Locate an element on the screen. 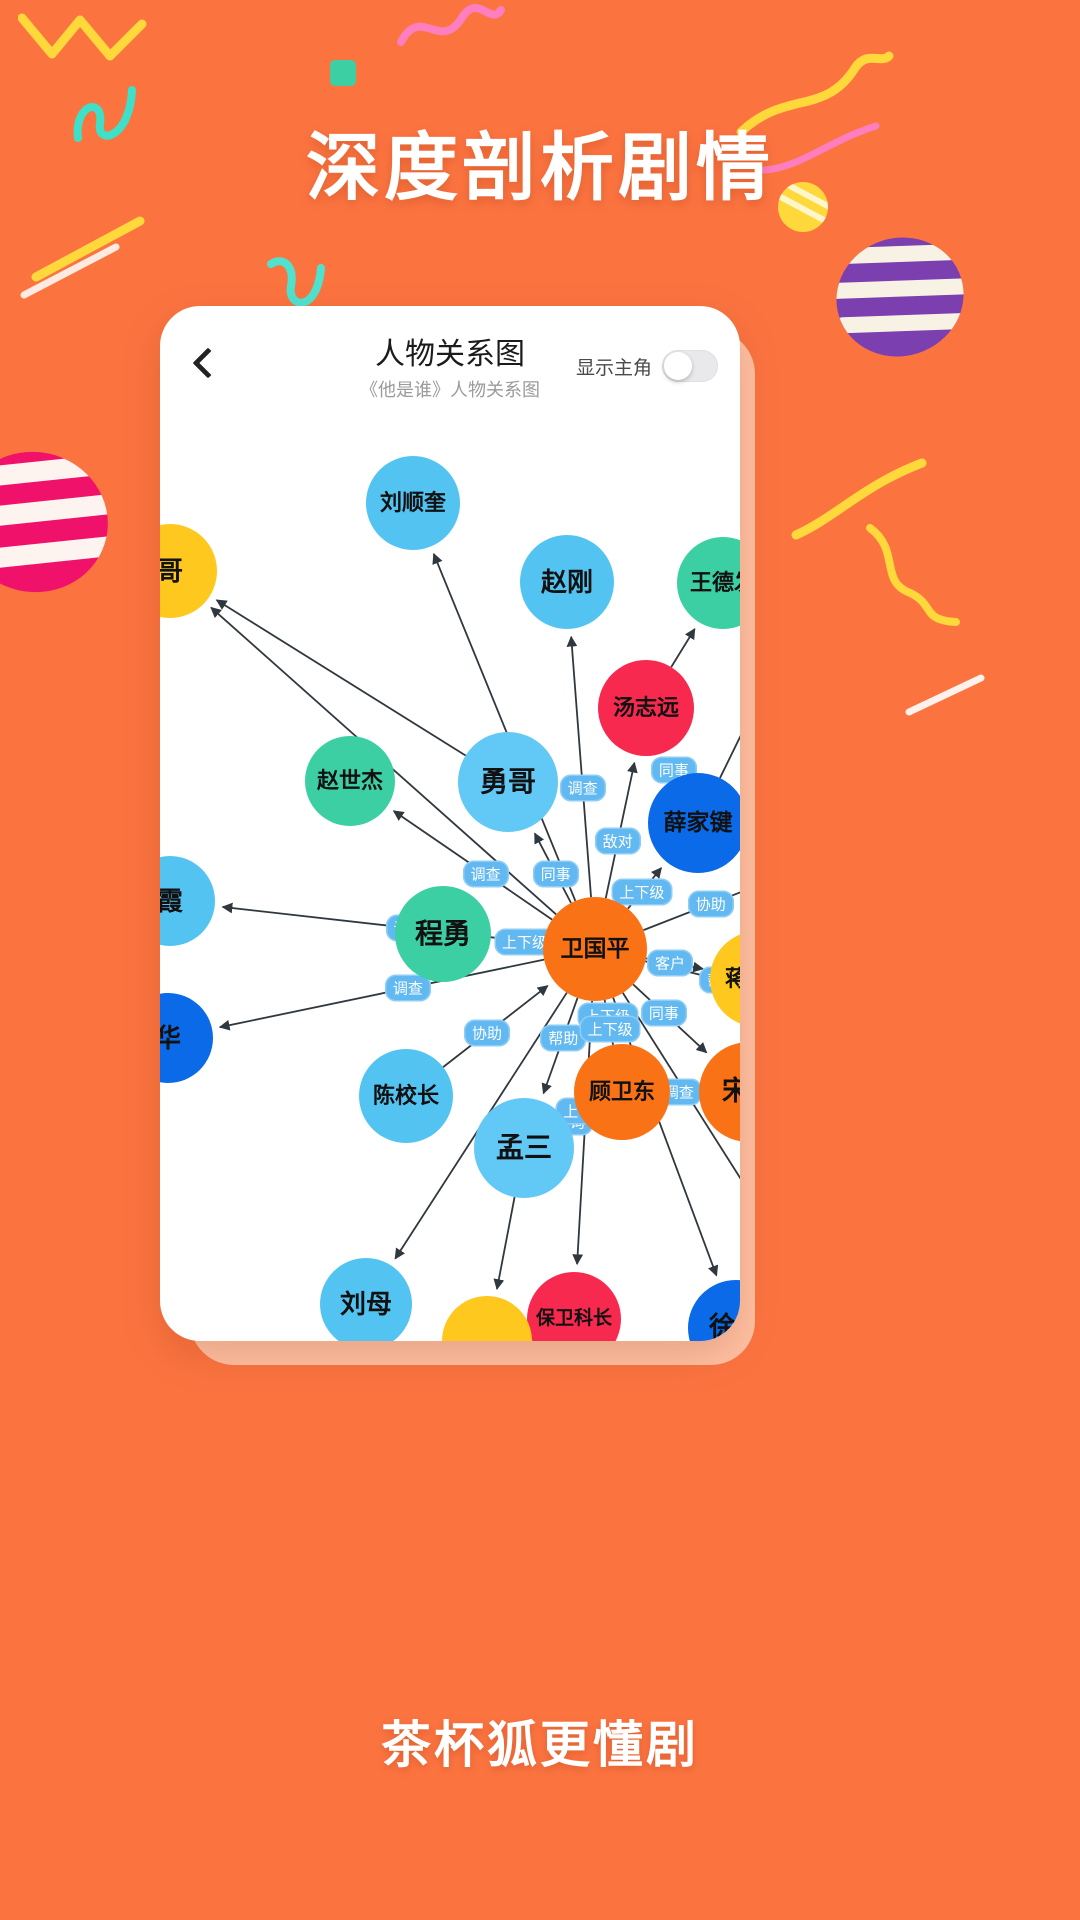 The width and height of the screenshot is (1080, 1920). confetti-yellow-squiggle-rightlow is located at coordinates (920, 577).